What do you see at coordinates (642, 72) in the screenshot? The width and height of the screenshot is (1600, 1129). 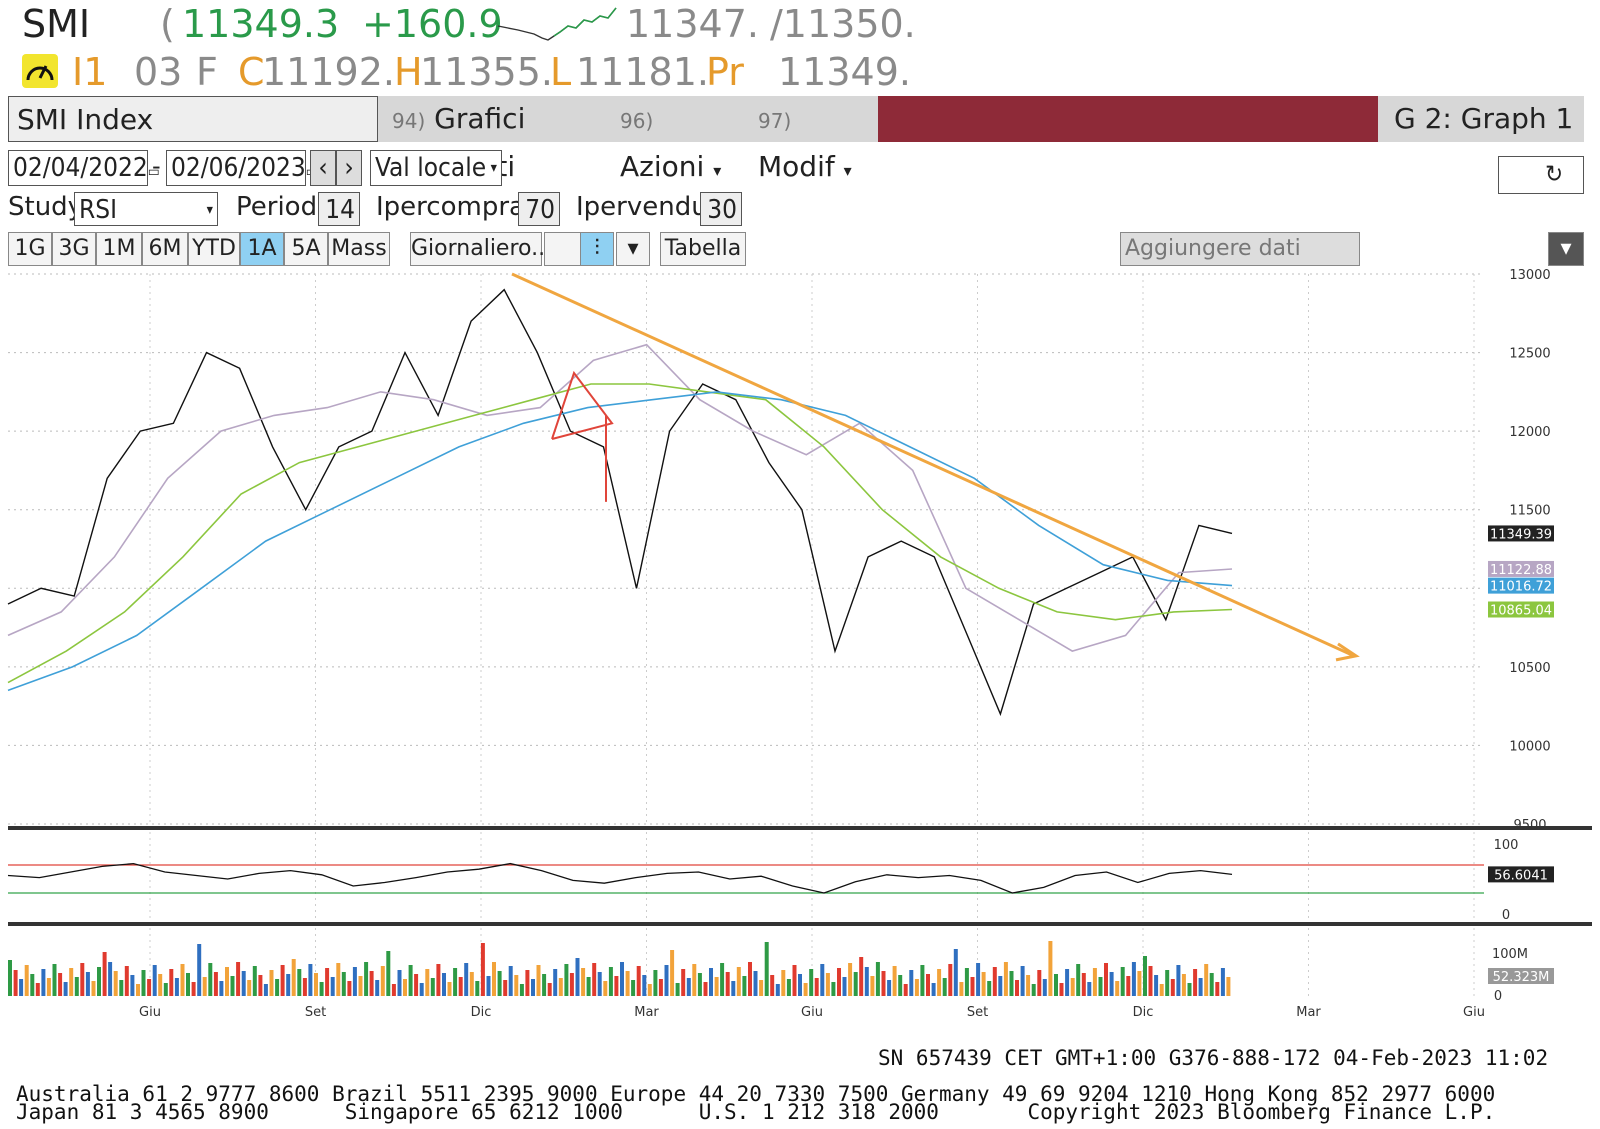 I see `low-value: 11181.` at bounding box center [642, 72].